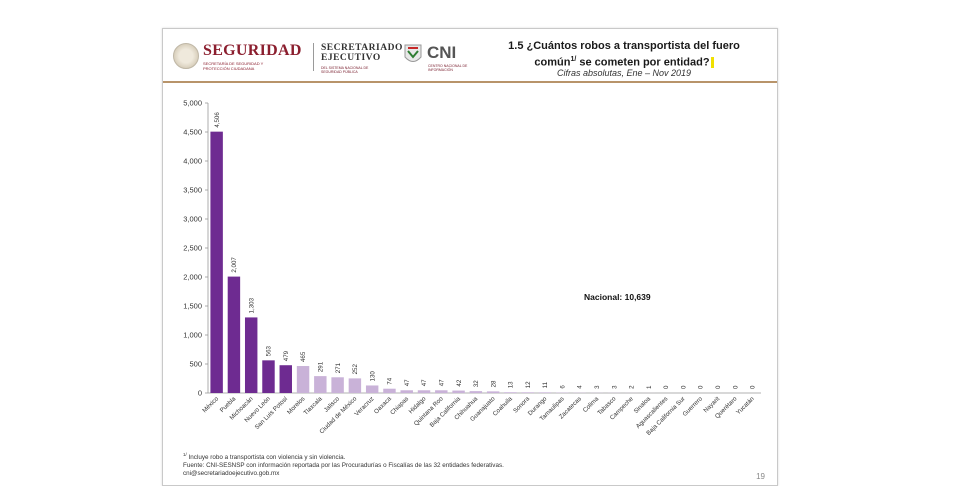 The height and width of the screenshot is (486, 968). I want to click on data-label: 2,007, so click(234, 265).